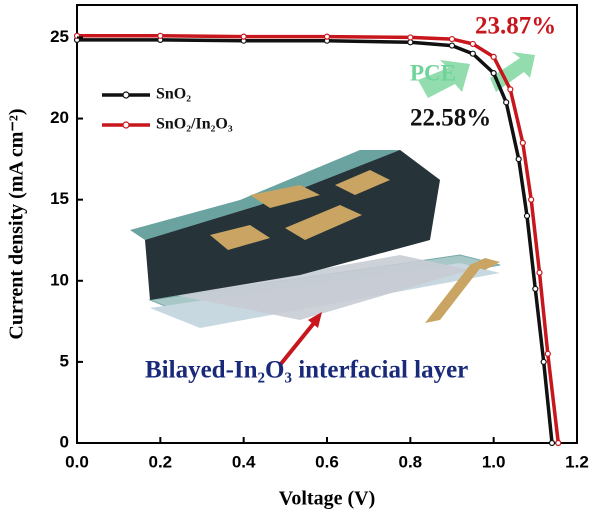 This screenshot has width=600, height=520. What do you see at coordinates (59, 198) in the screenshot?
I see `y-tick-label: 15` at bounding box center [59, 198].